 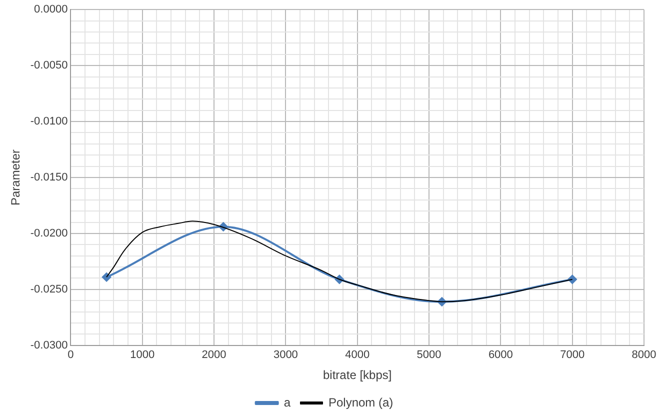 I want to click on x-tick-label: 3000, so click(x=285, y=355).